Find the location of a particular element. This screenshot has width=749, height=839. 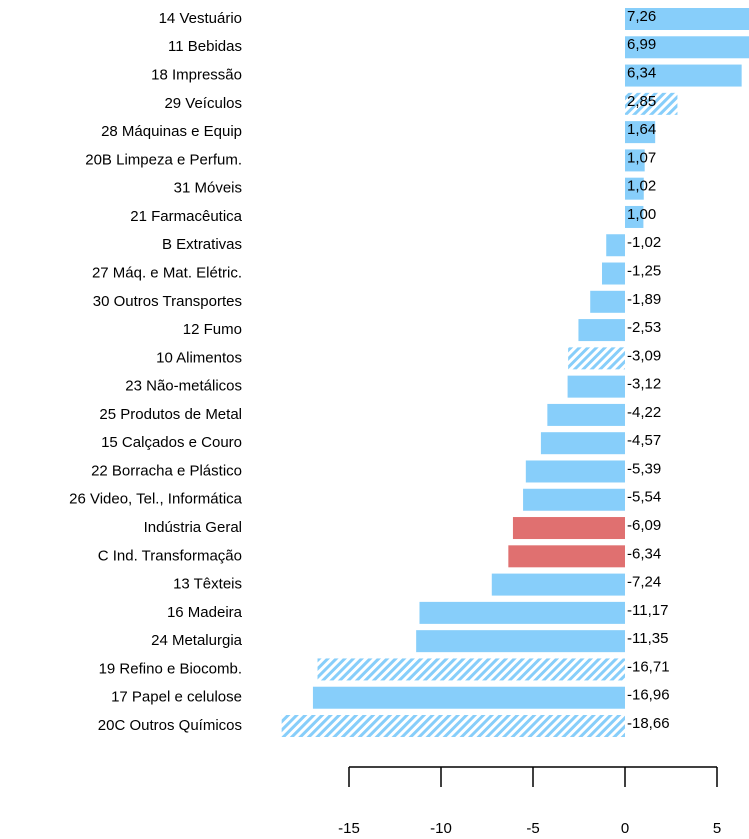

value-label: -7,24 is located at coordinates (644, 582).